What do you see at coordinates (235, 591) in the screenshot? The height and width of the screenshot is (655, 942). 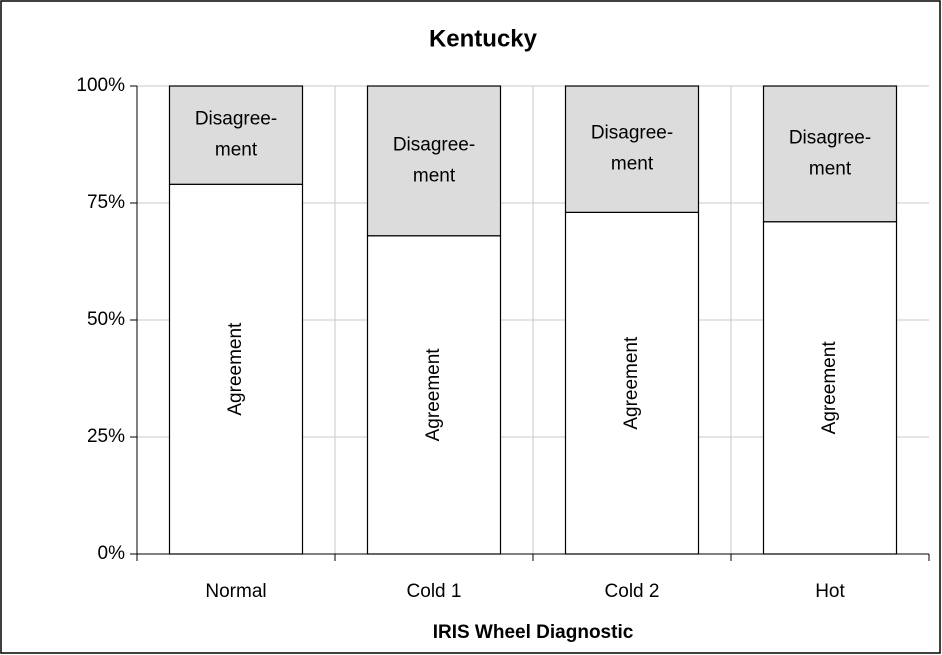 I see `x-tick-label: Normal` at bounding box center [235, 591].